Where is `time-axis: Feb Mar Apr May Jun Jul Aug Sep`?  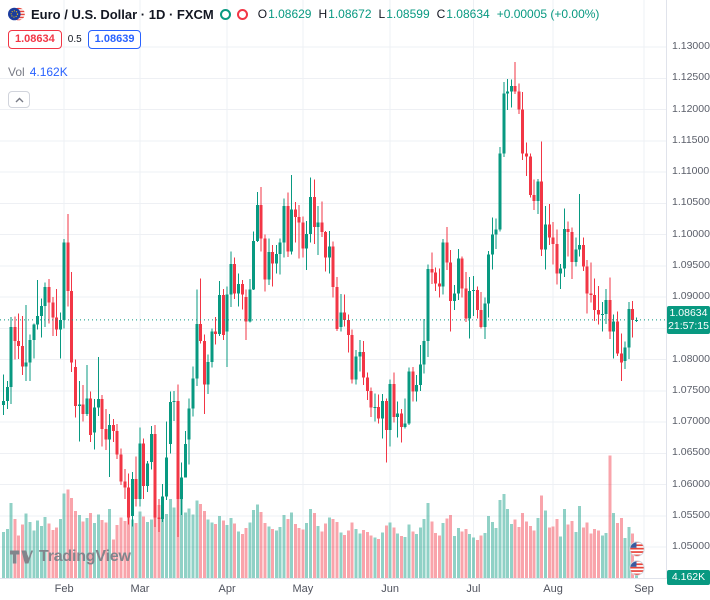
time-axis: Feb Mar Apr May Jun Jul Aug Sep is located at coordinates (355, 589).